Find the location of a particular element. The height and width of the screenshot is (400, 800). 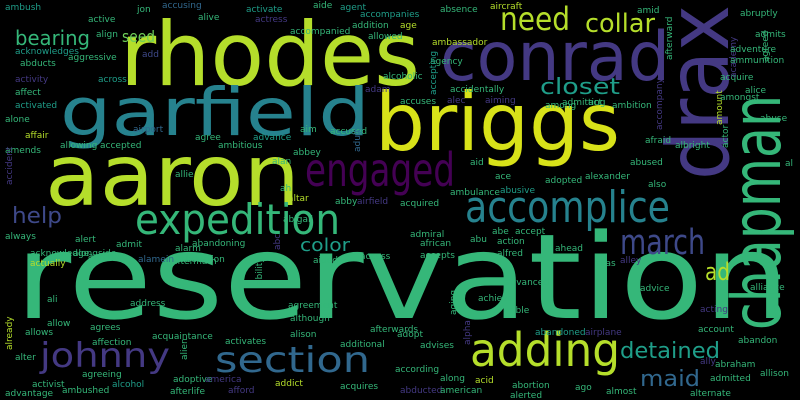

word: aiming is located at coordinates (500, 101).